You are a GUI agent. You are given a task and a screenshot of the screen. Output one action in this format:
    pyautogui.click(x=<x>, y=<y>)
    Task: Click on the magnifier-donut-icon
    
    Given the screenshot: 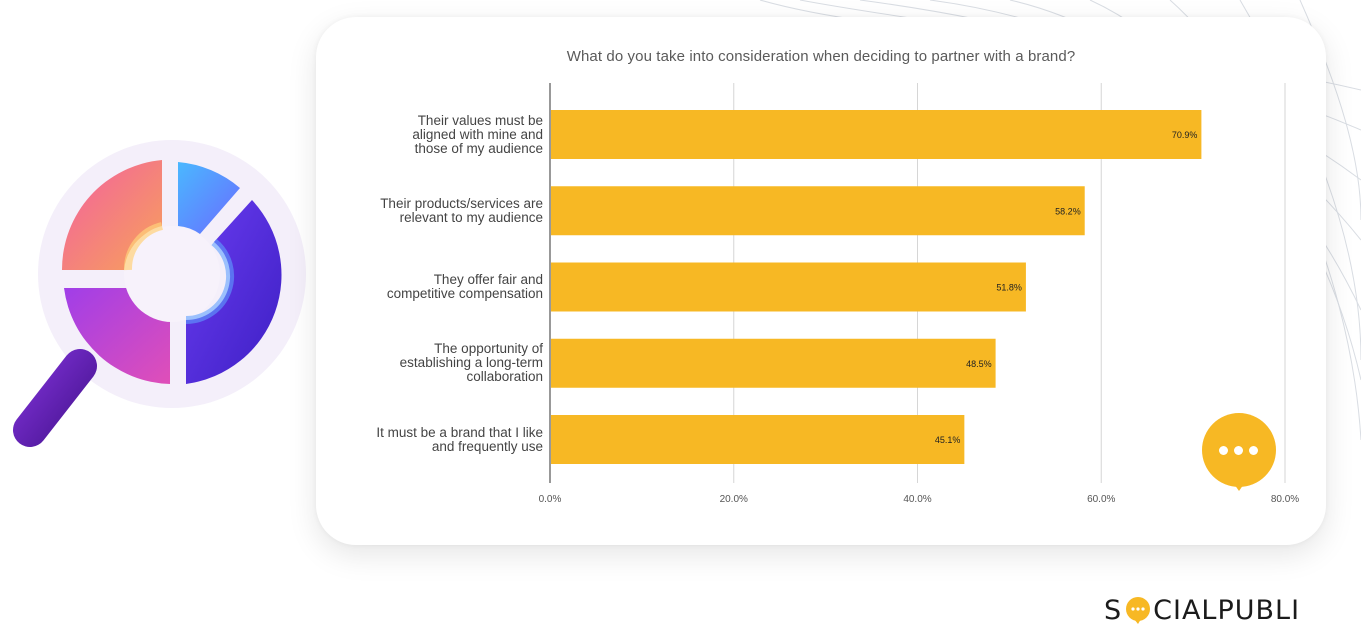 What is the action you would take?
    pyautogui.click(x=159, y=293)
    